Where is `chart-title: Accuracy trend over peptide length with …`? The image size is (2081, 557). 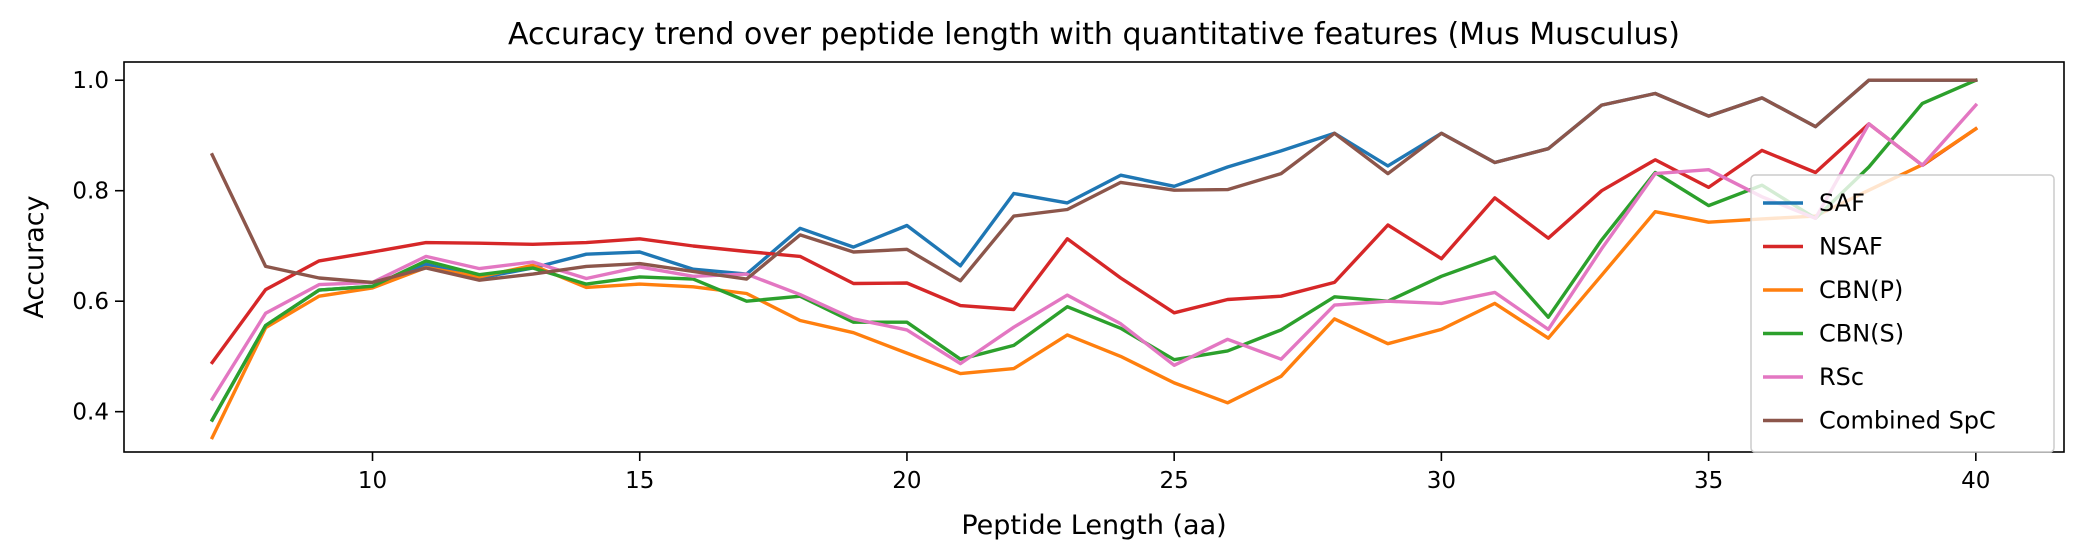
chart-title: Accuracy trend over peptide length with … is located at coordinates (1094, 34).